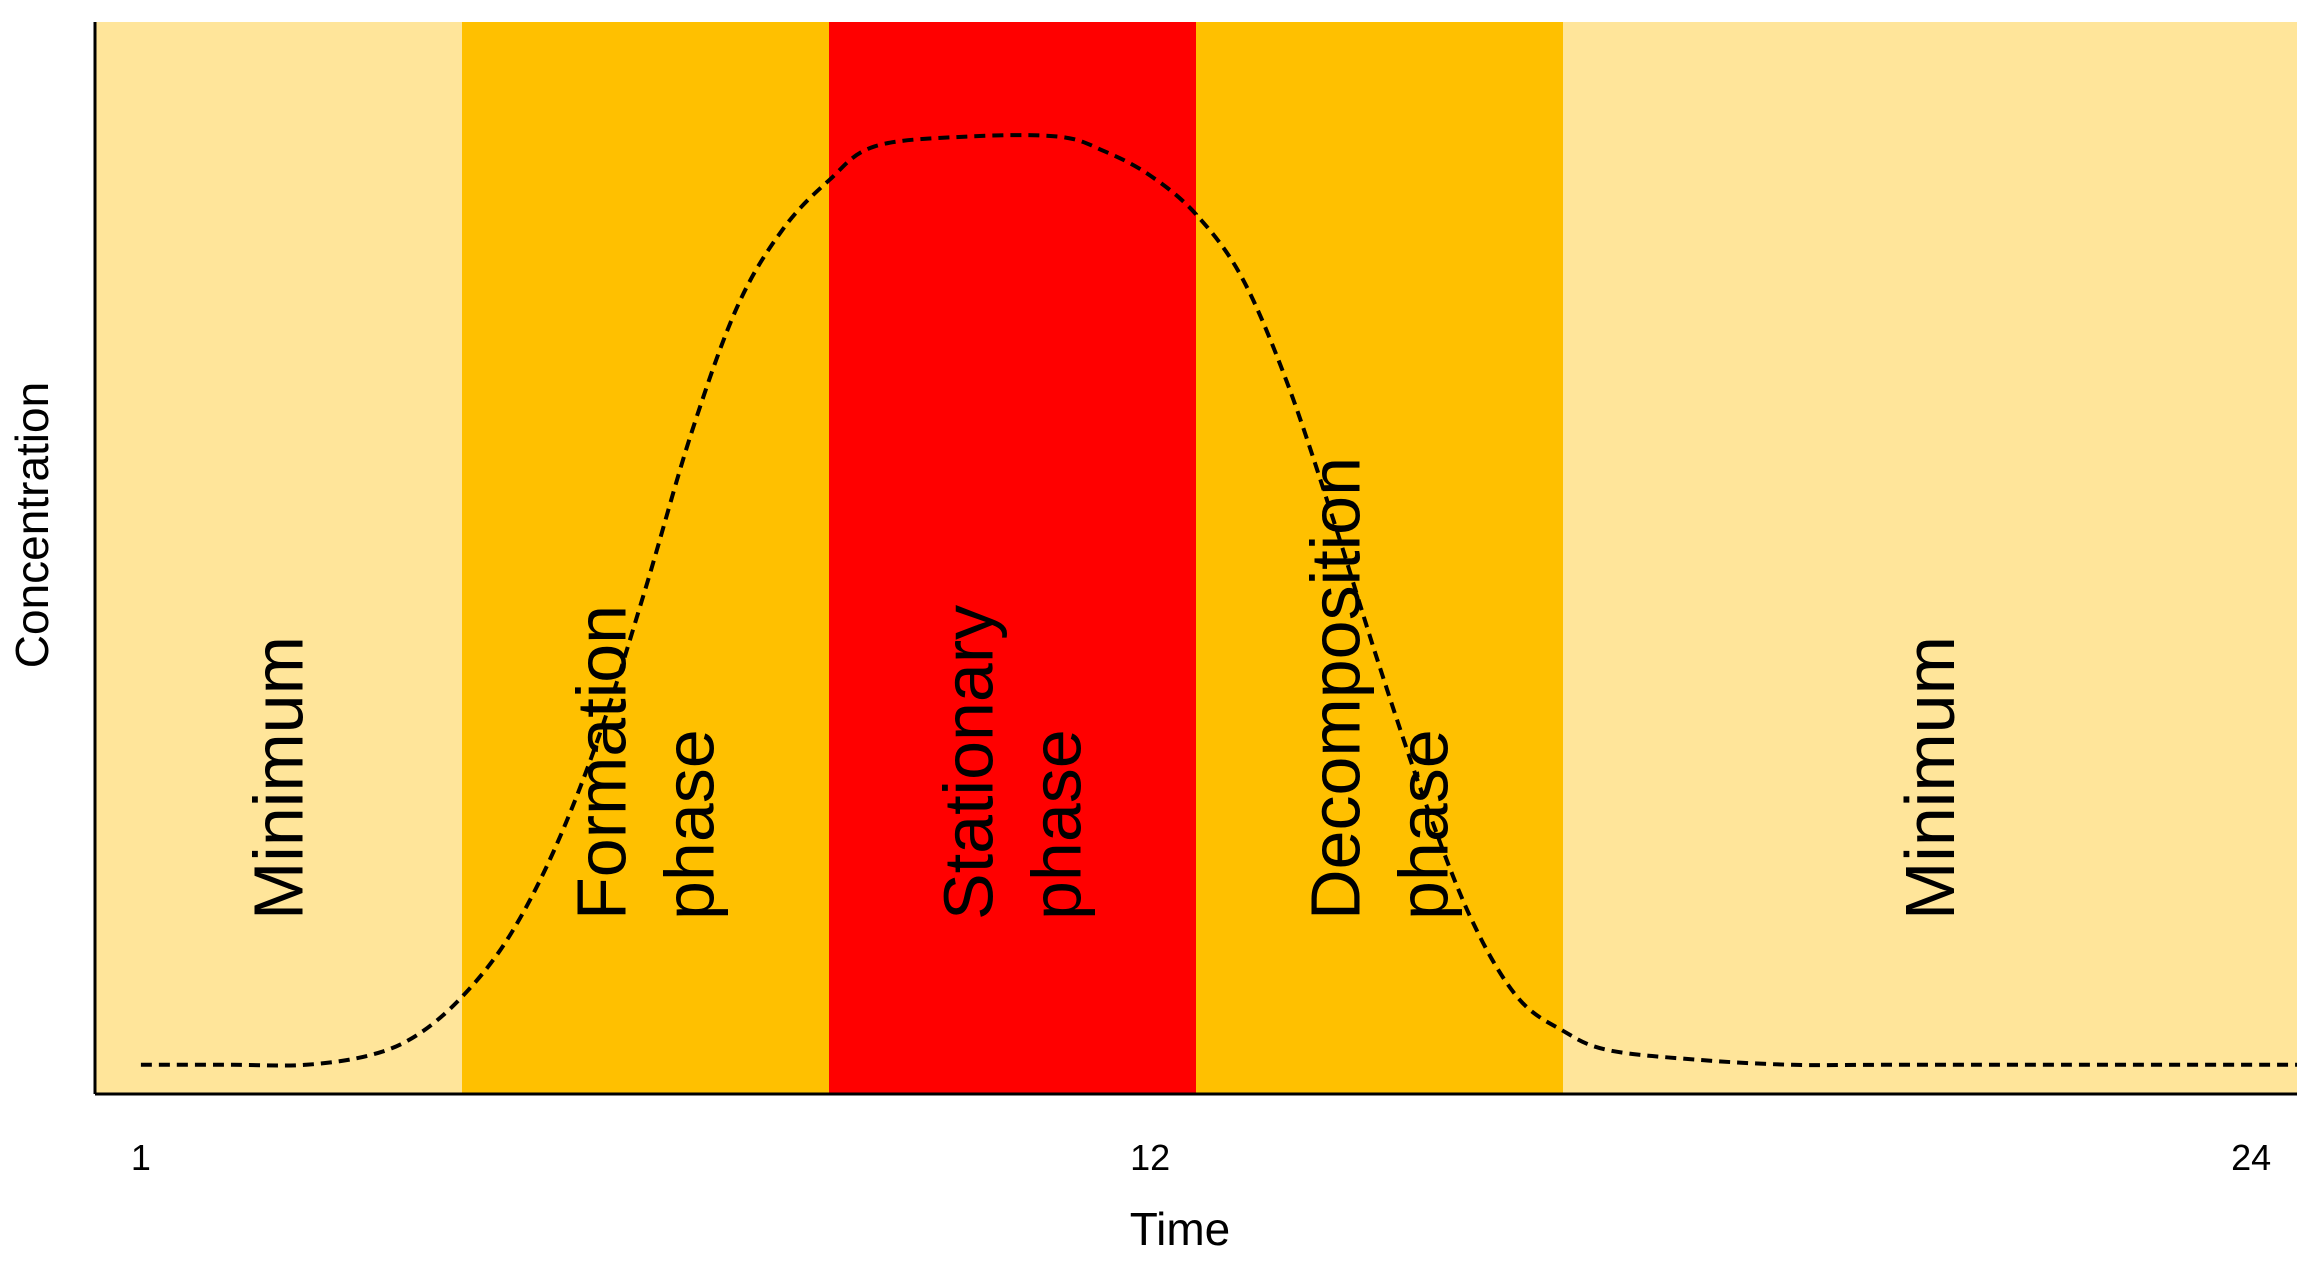 The height and width of the screenshot is (1264, 2307). What do you see at coordinates (1379, 558) in the screenshot?
I see `phase-band-decomposition` at bounding box center [1379, 558].